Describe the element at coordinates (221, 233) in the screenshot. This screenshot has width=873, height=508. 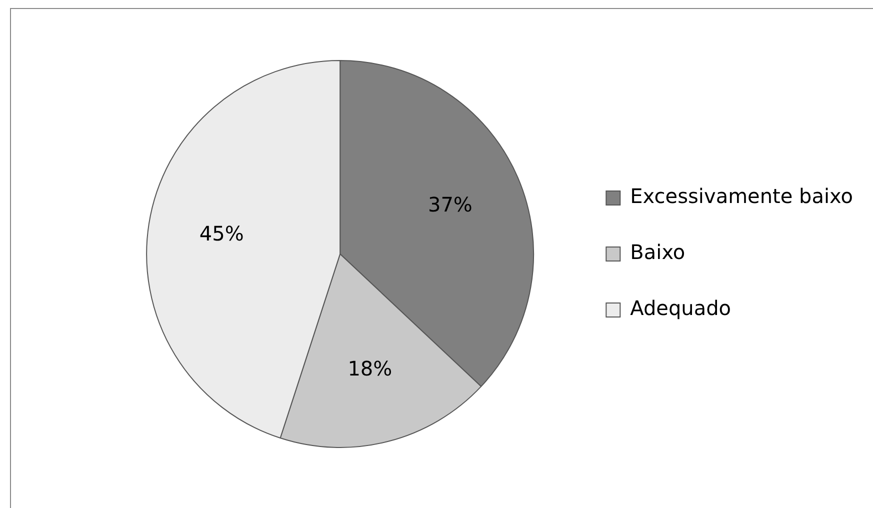
I see `data-label: 45%` at that location.